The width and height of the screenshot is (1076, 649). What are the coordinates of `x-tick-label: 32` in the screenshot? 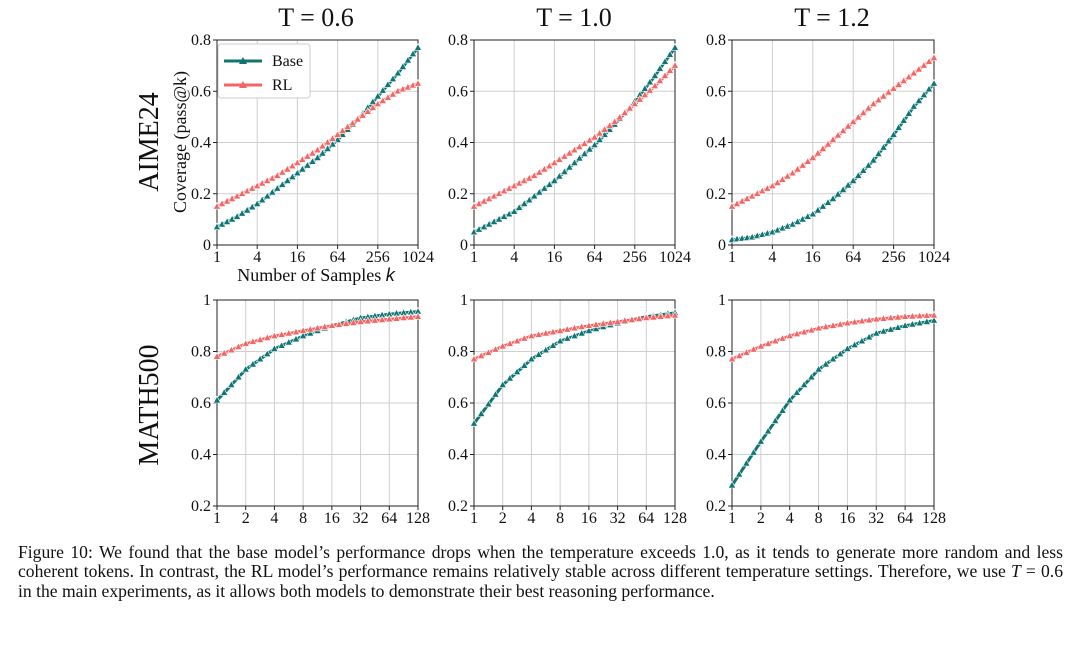 It's located at (618, 518).